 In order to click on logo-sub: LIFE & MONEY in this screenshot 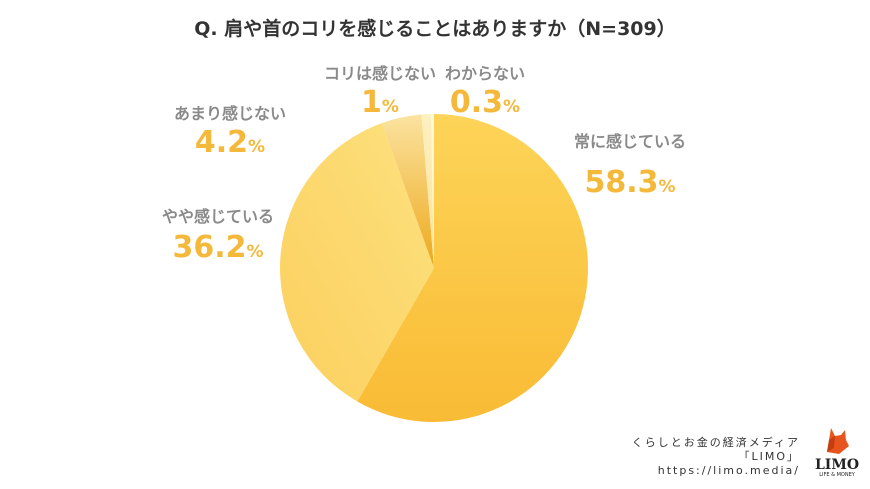, I will do `click(837, 475)`.